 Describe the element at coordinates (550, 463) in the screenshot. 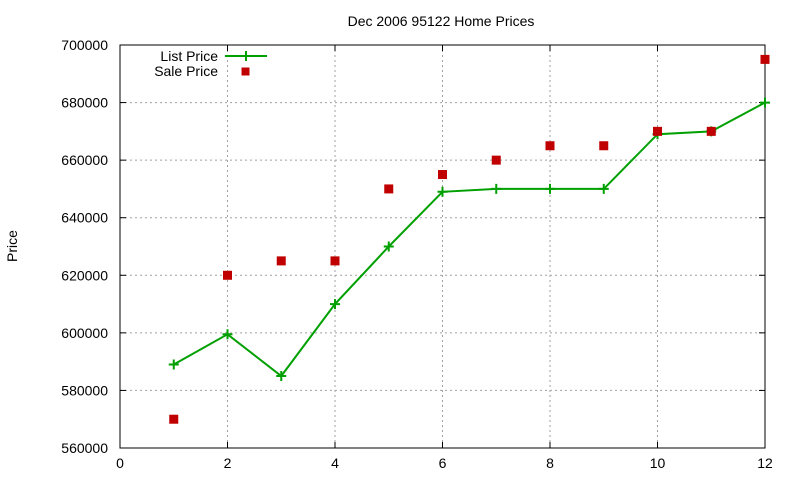

I see `x-tick-label: 8` at that location.